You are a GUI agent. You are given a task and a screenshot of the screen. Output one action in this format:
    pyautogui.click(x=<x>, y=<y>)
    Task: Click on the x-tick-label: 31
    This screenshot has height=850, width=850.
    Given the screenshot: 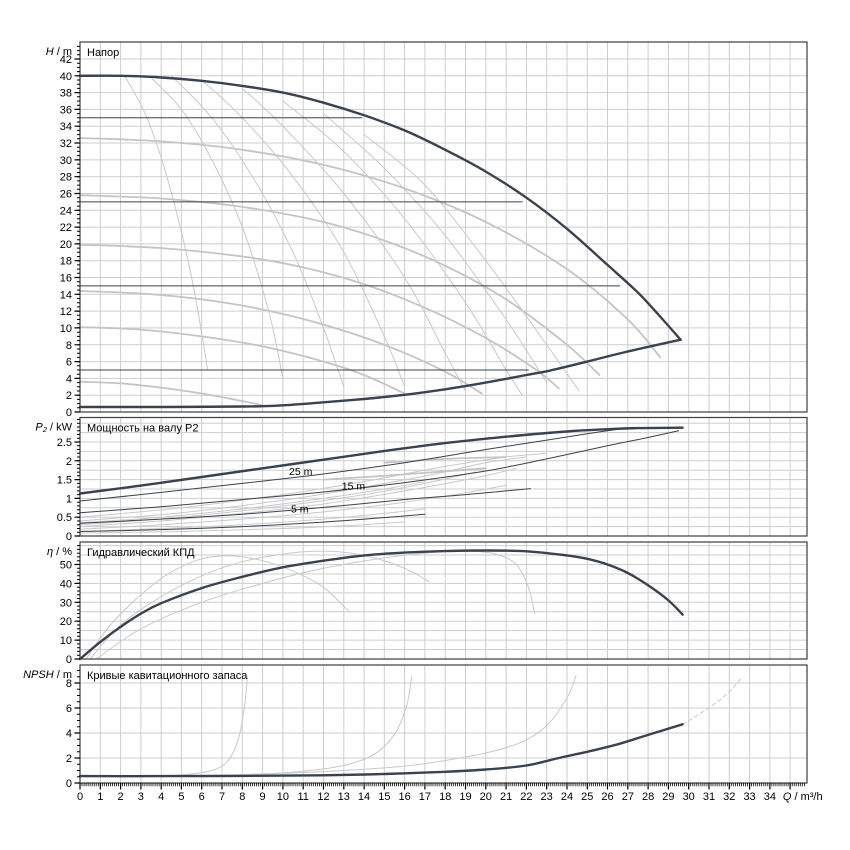 What is the action you would take?
    pyautogui.click(x=709, y=797)
    